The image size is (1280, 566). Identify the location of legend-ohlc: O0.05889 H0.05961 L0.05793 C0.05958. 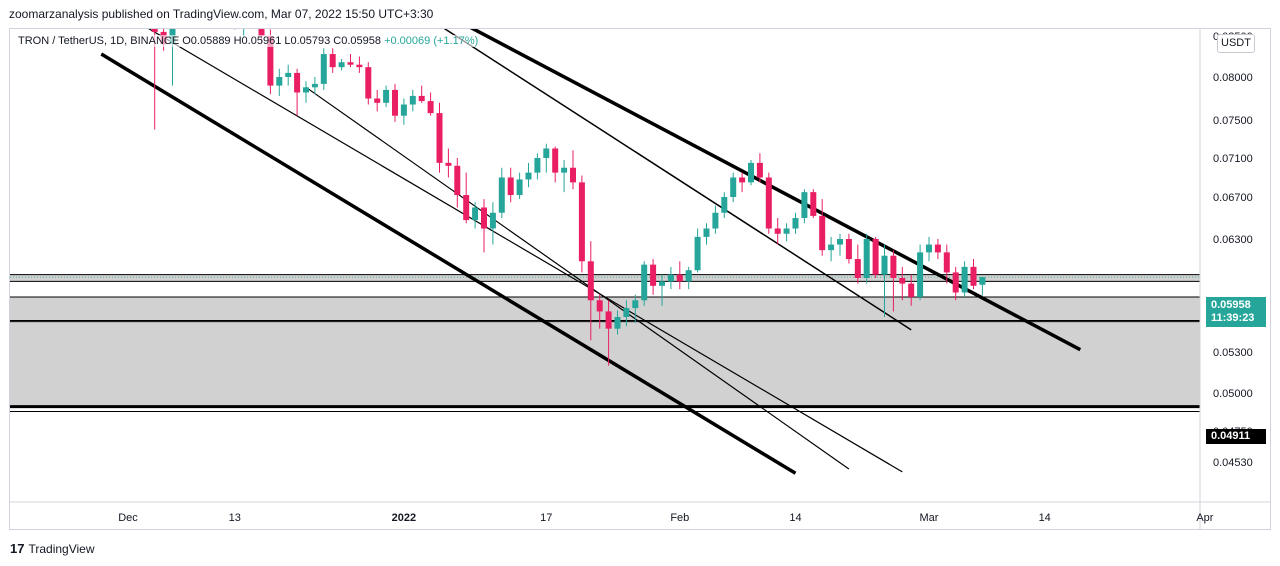
(282, 41).